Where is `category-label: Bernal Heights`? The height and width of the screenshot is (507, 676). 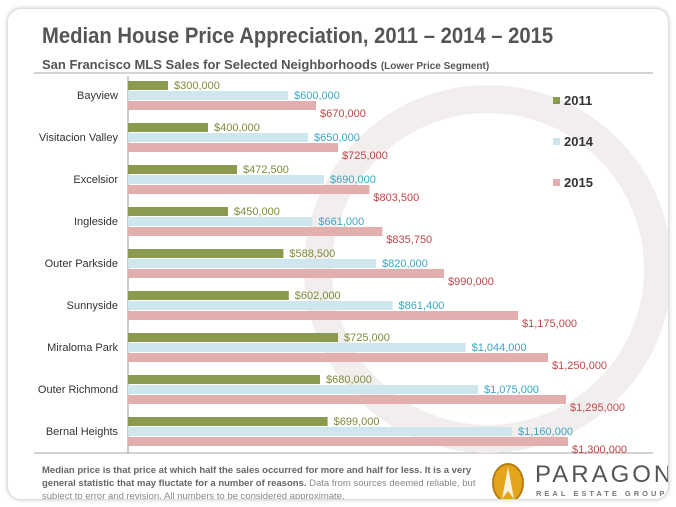 category-label: Bernal Heights is located at coordinates (82, 432).